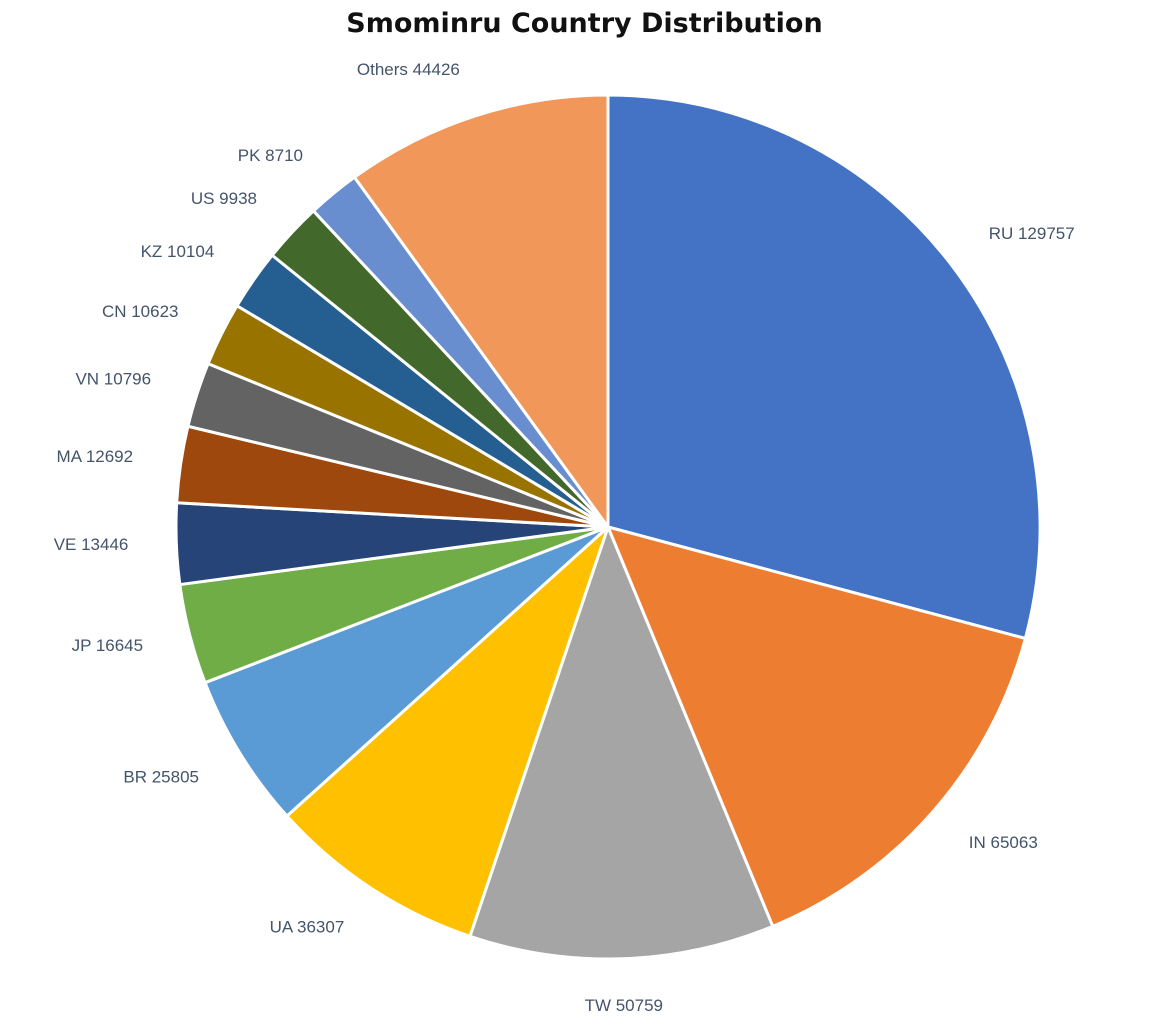  I want to click on data-label-jp: JP 16645, so click(108, 645).